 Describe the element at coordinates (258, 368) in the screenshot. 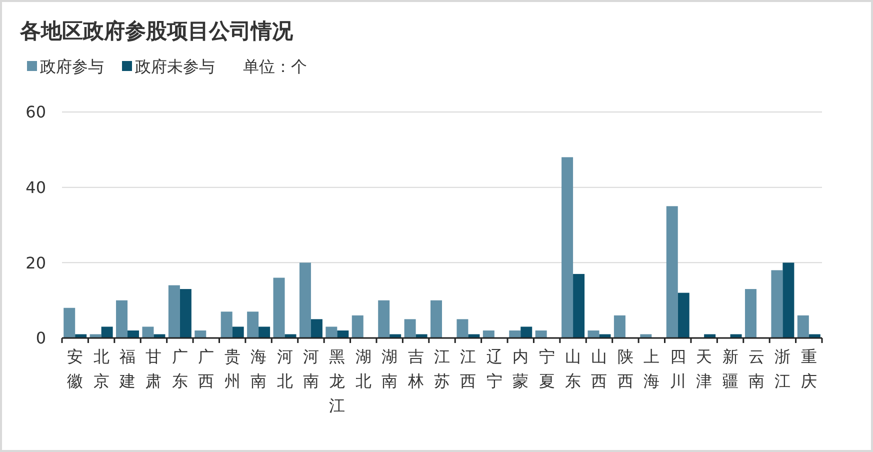

I see `x-tick-label: 海南` at that location.